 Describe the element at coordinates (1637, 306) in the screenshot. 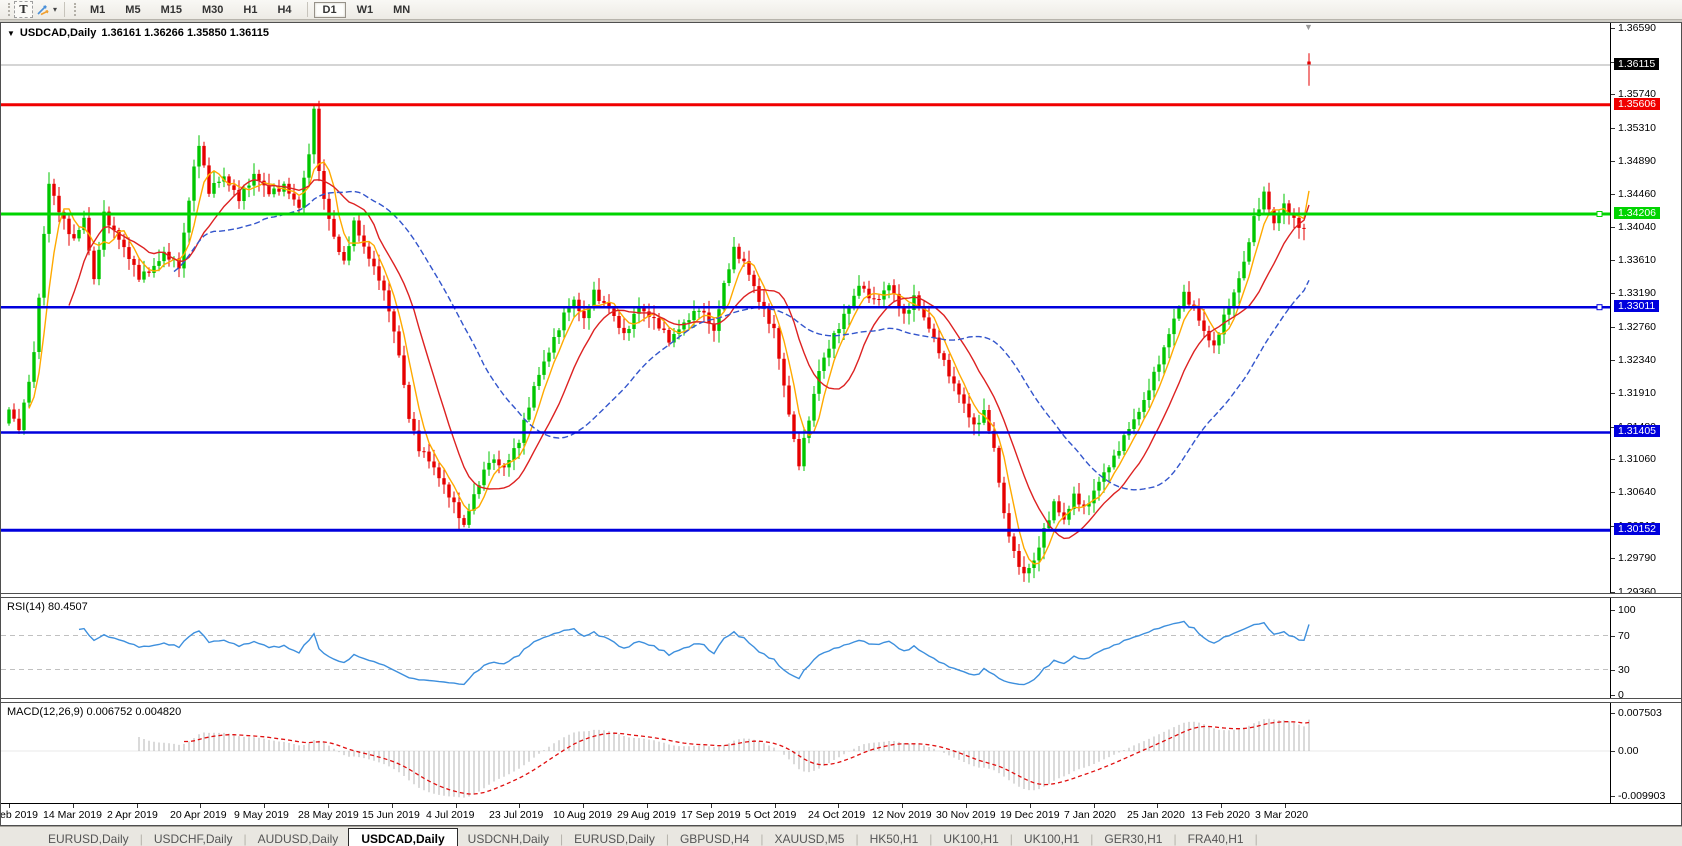

I see `price-line-badge: 1.33011` at that location.